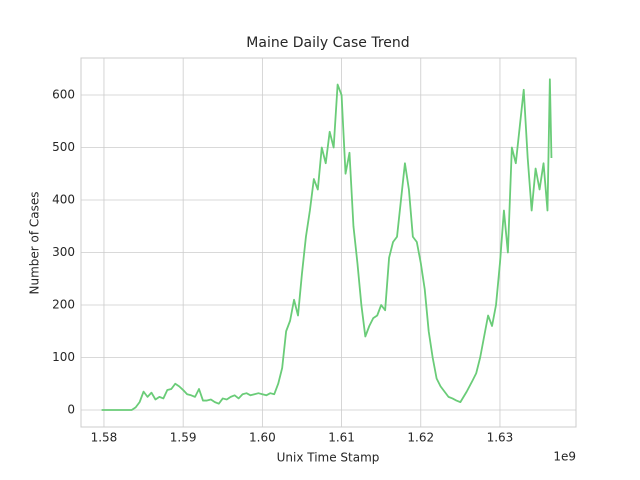 The image size is (640, 480). What do you see at coordinates (63, 304) in the screenshot?
I see `y-tick-label: 200` at bounding box center [63, 304].